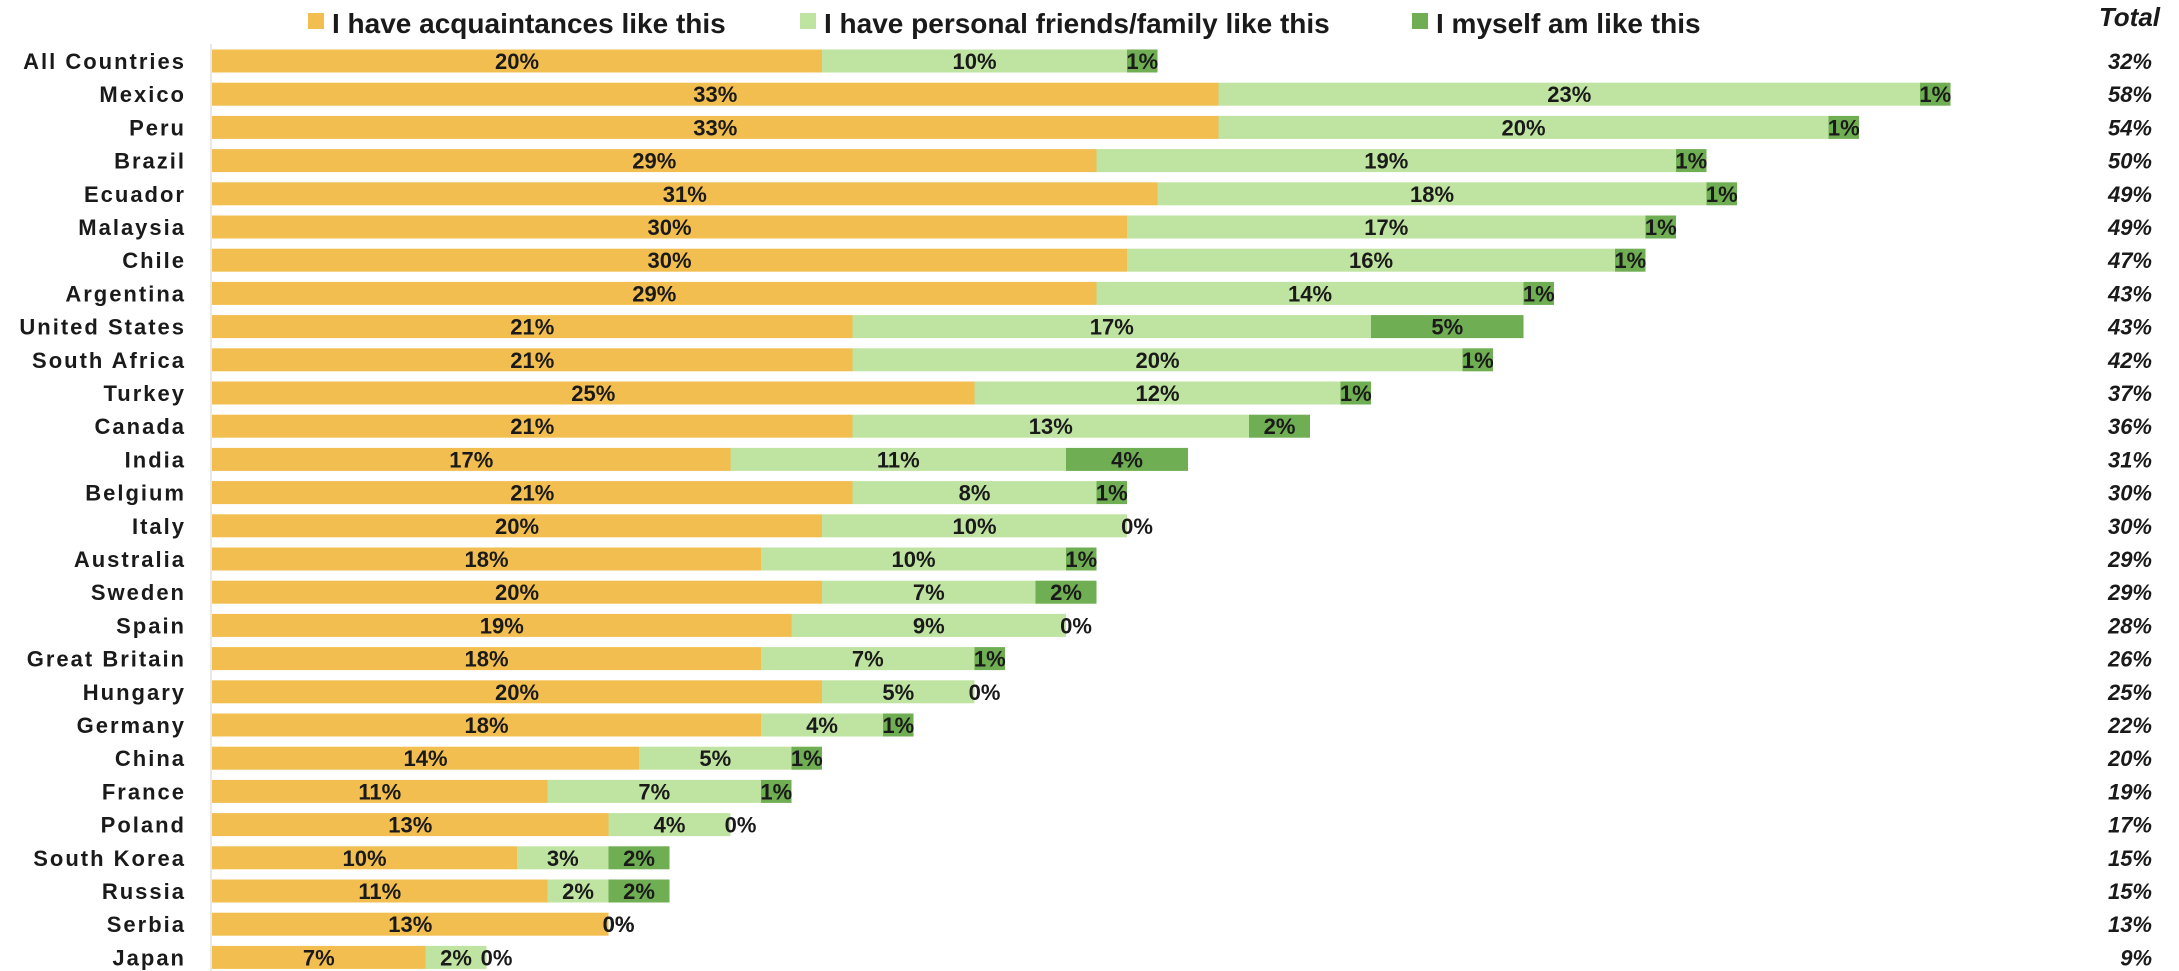 The width and height of the screenshot is (2179, 971). Describe the element at coordinates (144, 791) in the screenshot. I see `category-label: France` at that location.